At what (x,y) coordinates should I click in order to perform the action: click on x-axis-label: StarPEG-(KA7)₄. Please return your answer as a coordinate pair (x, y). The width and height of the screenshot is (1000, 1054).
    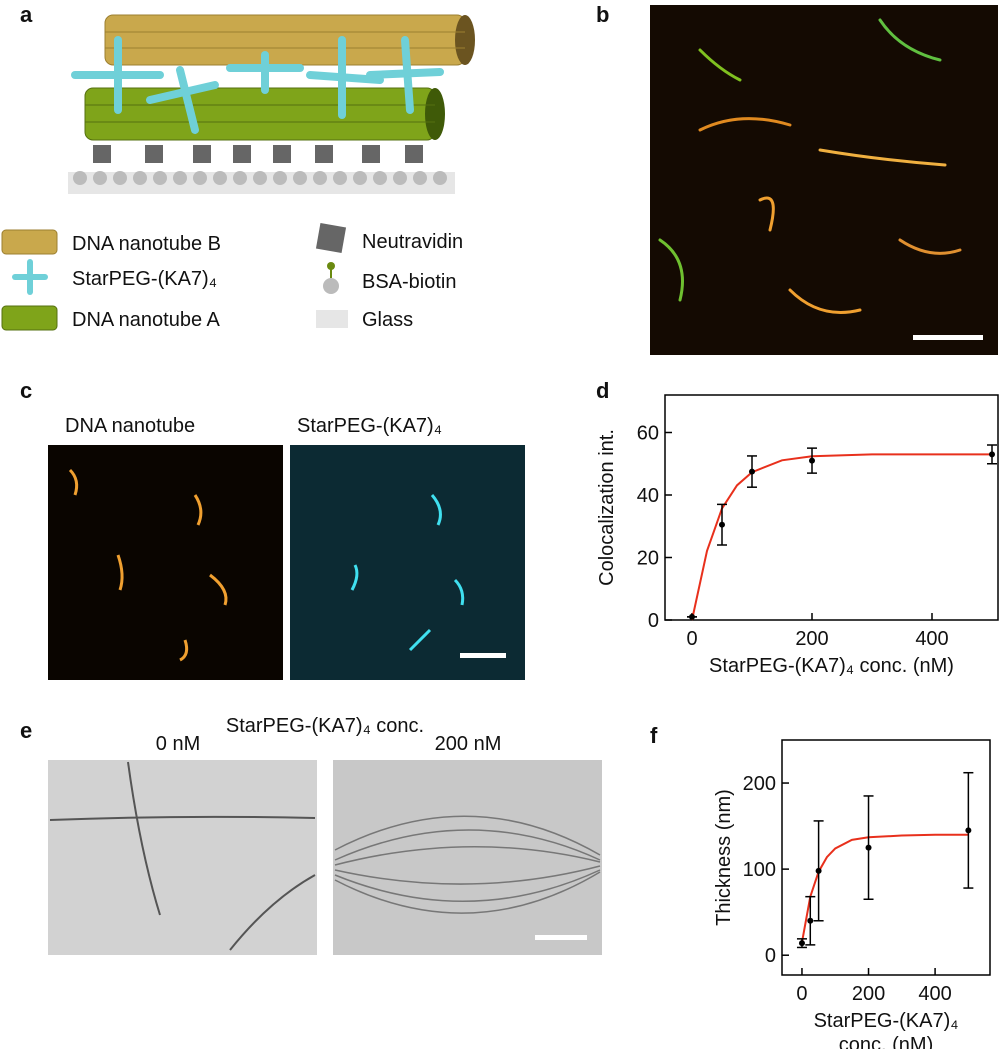
    Looking at the image, I should click on (886, 1021).